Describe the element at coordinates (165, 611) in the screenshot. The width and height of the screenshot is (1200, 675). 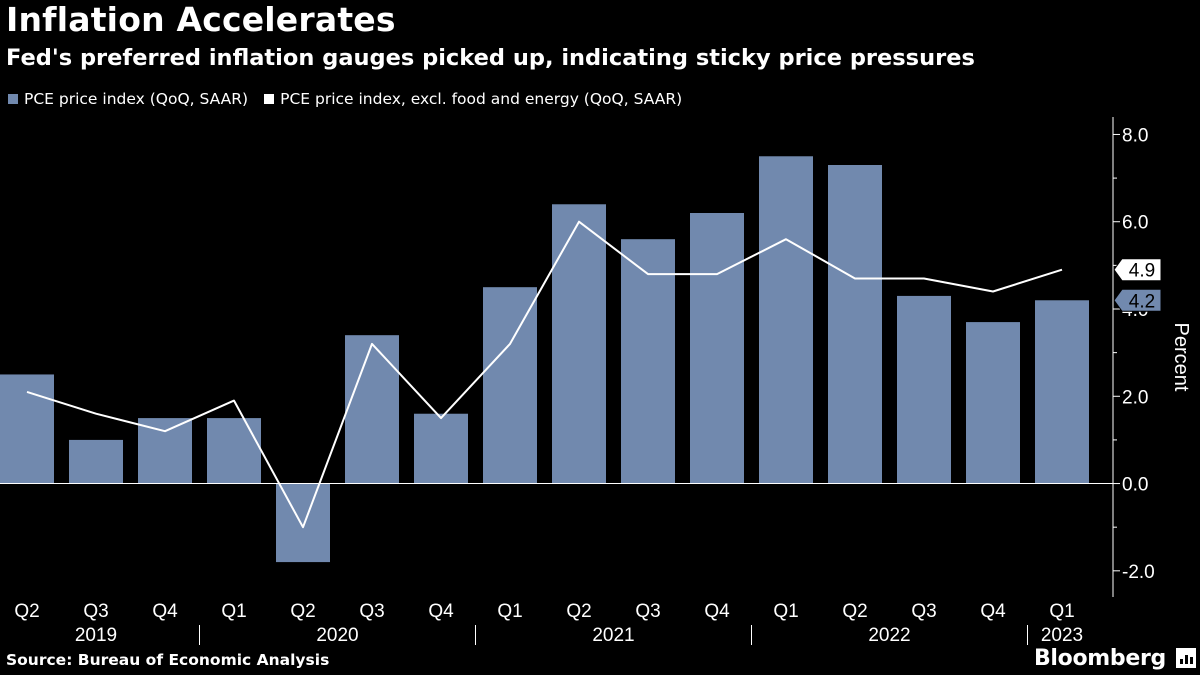
I see `x-tick-label-2: Q4` at that location.